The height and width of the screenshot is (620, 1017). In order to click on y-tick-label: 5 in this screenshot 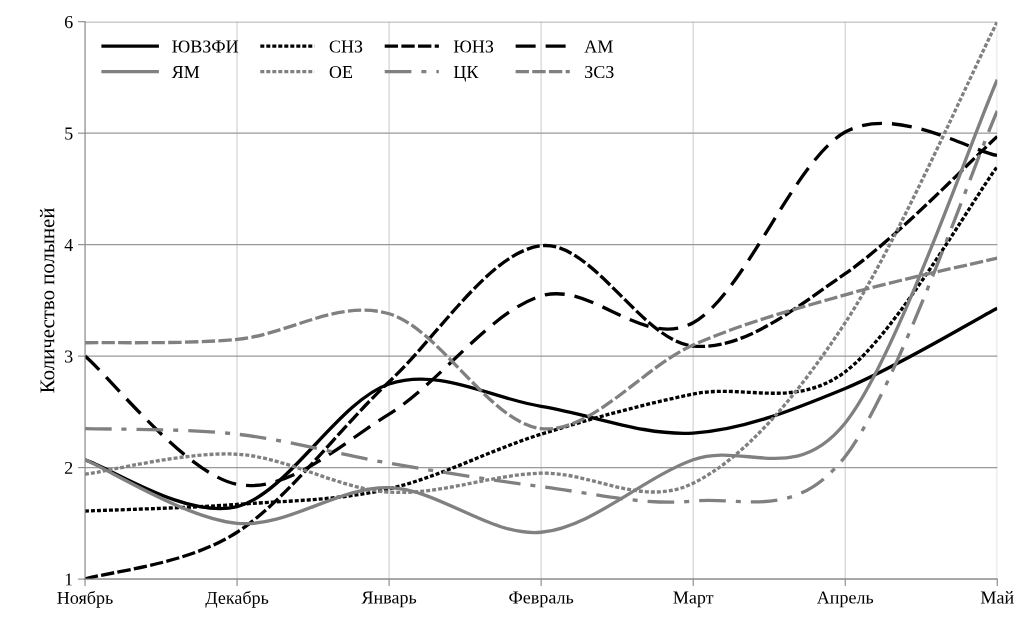, I will do `click(69, 133)`.